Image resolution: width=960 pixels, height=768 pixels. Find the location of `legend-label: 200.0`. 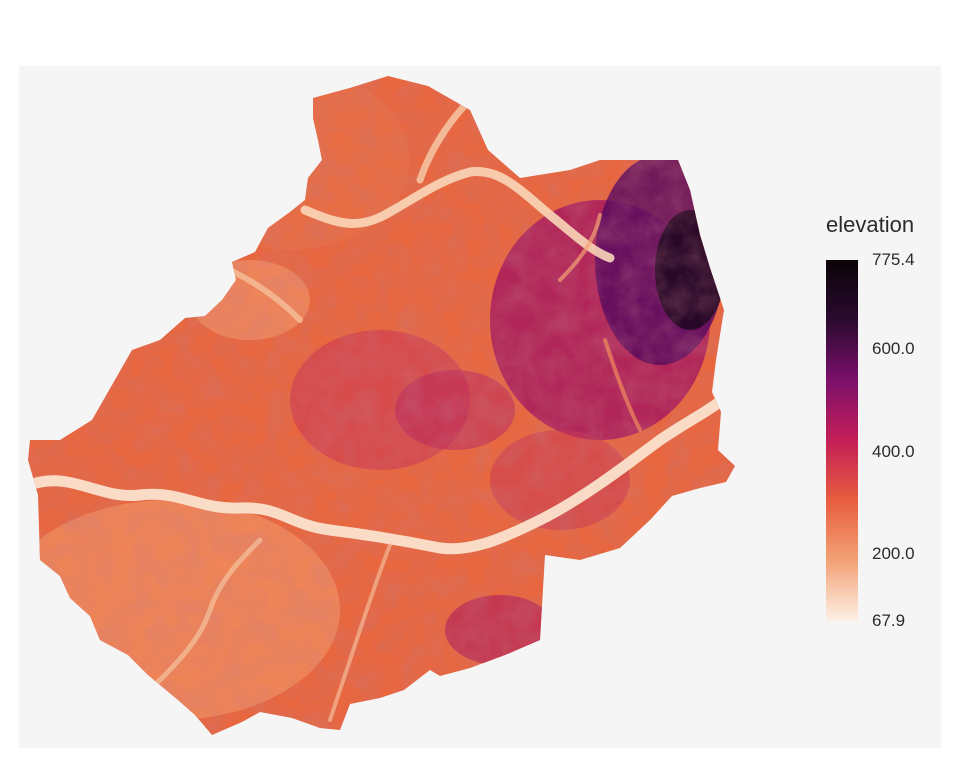

legend-label: 200.0 is located at coordinates (893, 553).